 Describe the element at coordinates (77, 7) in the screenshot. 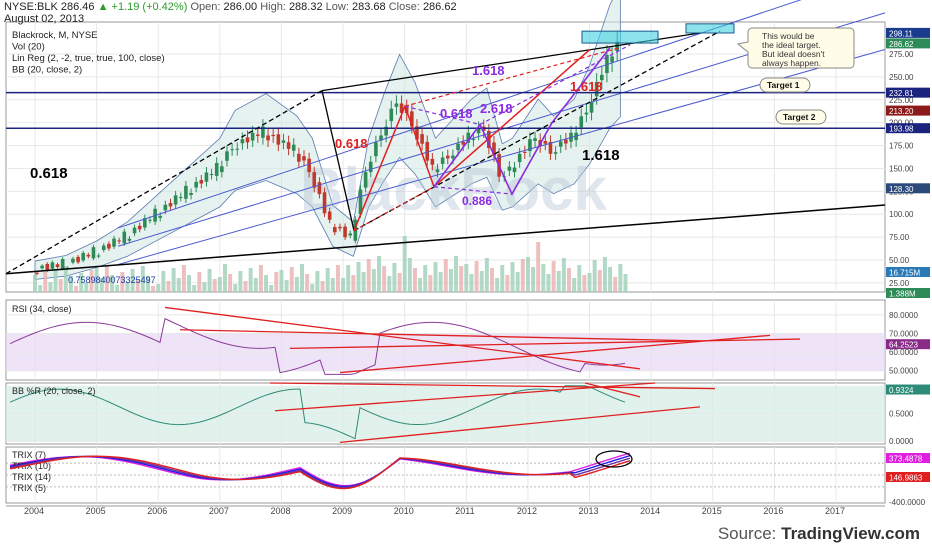

I see `last-price: 286.46` at that location.